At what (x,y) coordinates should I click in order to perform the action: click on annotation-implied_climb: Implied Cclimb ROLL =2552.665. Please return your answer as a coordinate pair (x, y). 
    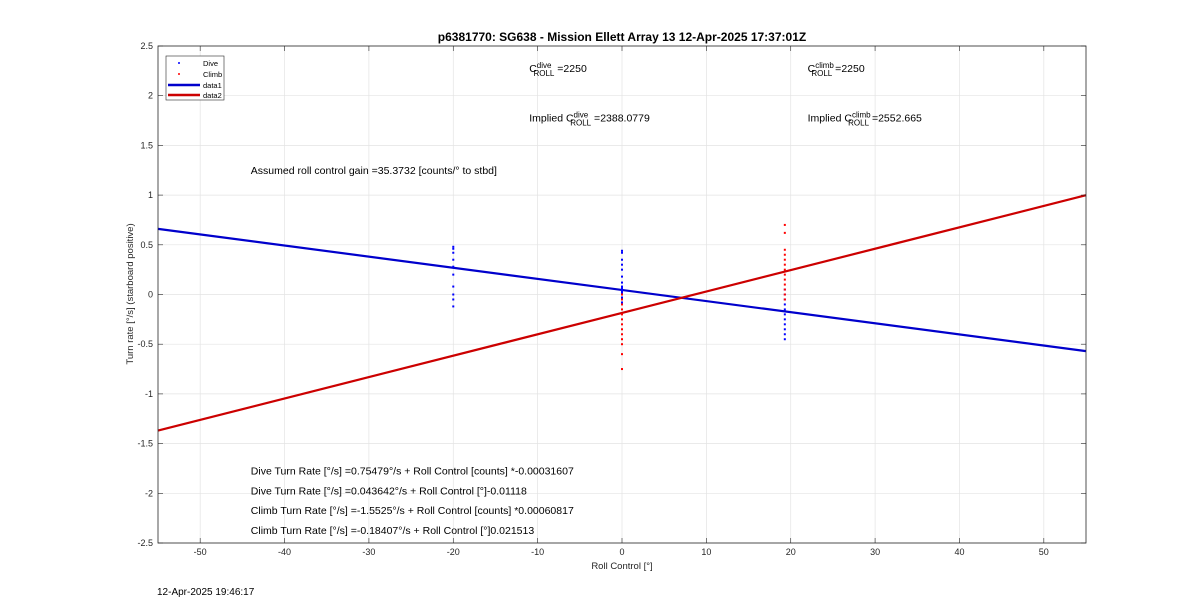
    Looking at the image, I should click on (865, 119).